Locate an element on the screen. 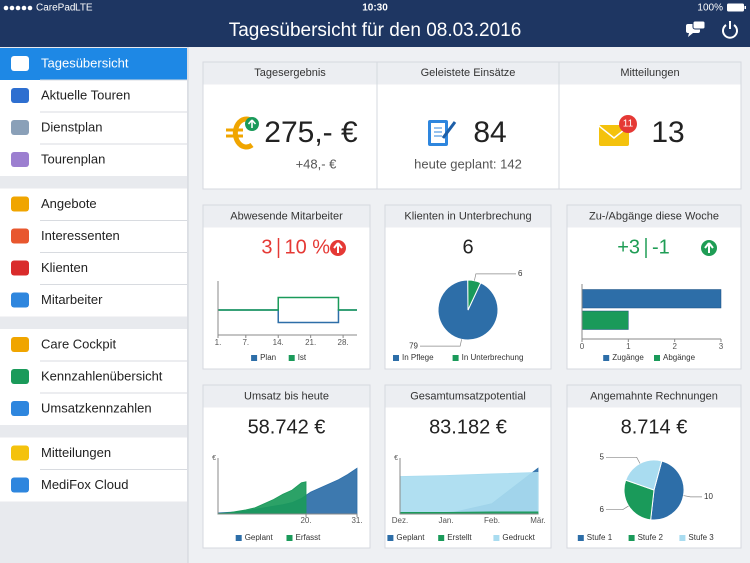 The width and height of the screenshot is (750, 563). x-tick-label: 28. is located at coordinates (343, 342).